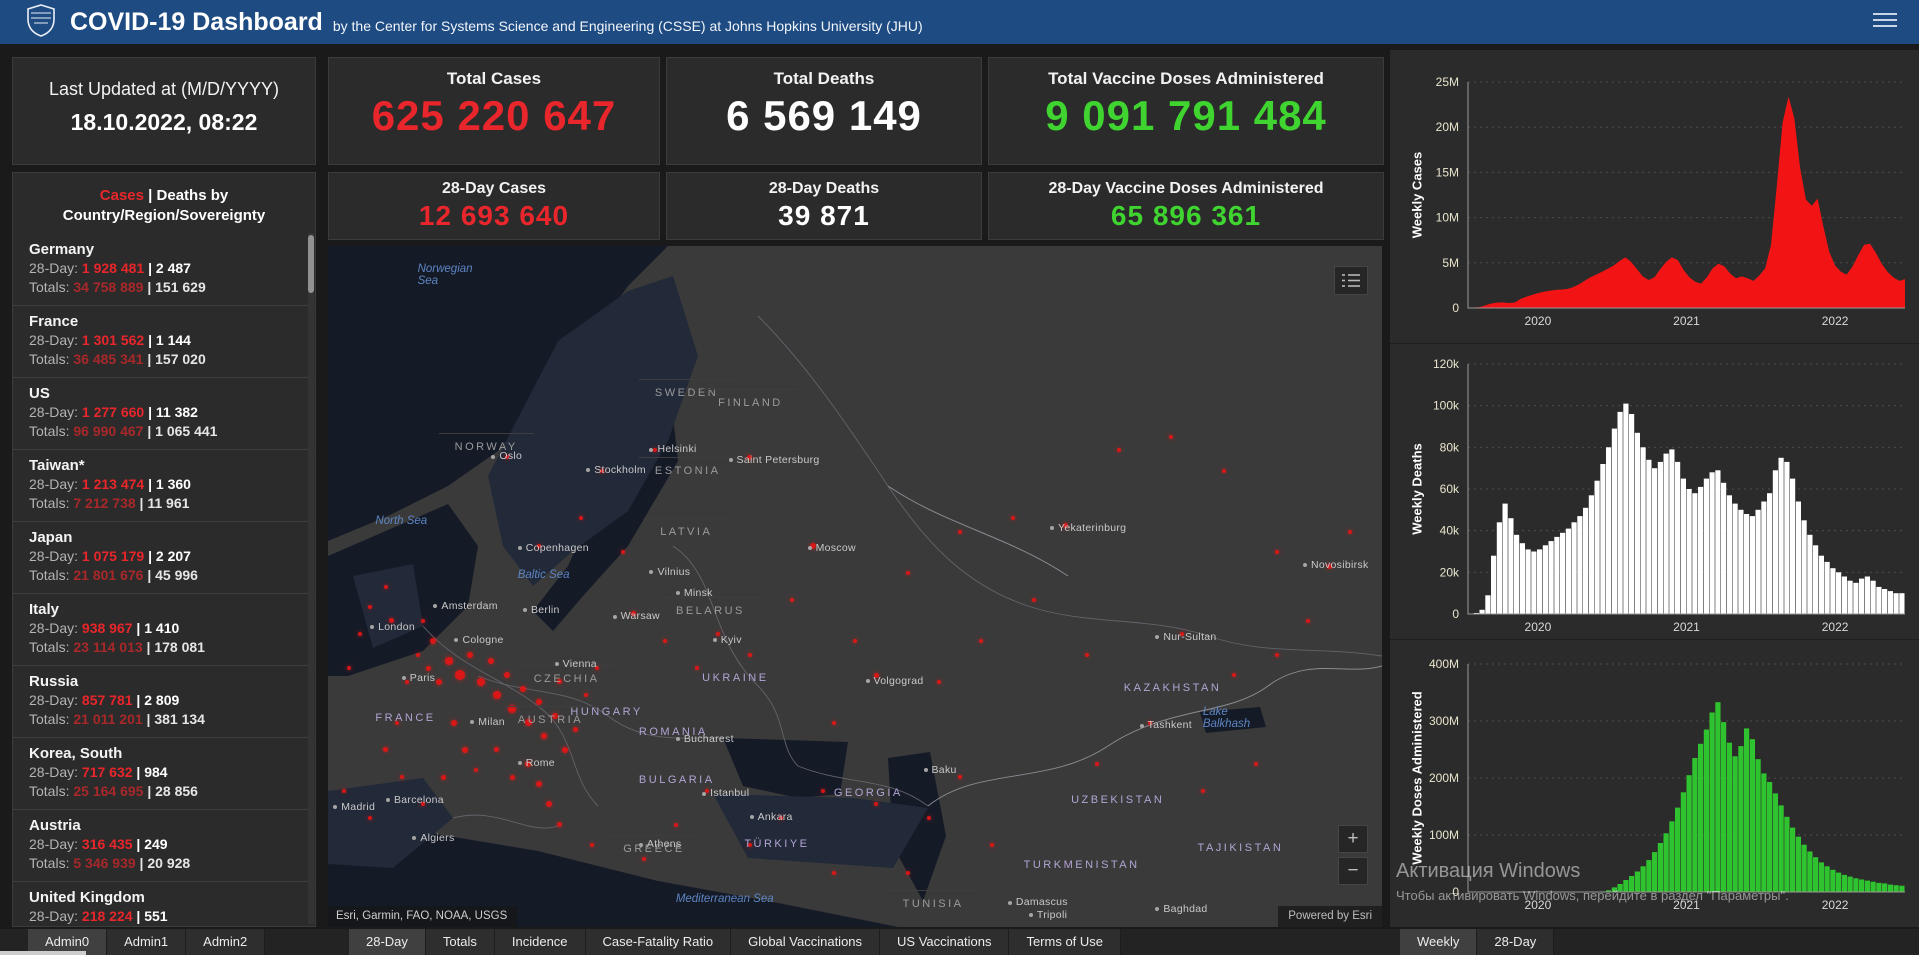  Describe the element at coordinates (1450, 263) in the screenshot. I see `svg-text: 5M` at that location.